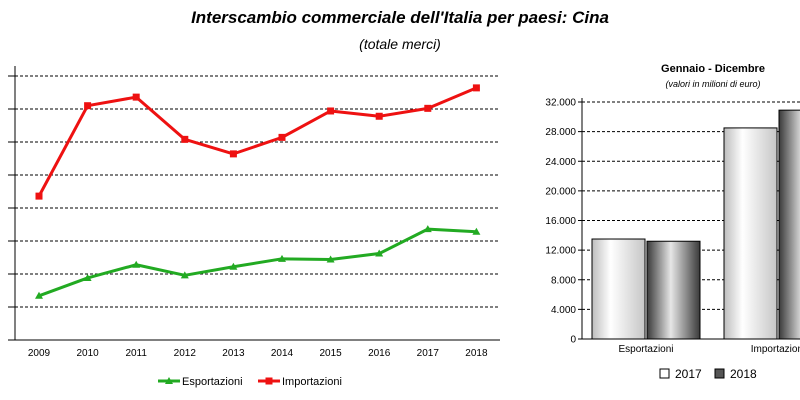 The height and width of the screenshot is (400, 800). I want to click on legend-item-2017: 2017, so click(680, 374).